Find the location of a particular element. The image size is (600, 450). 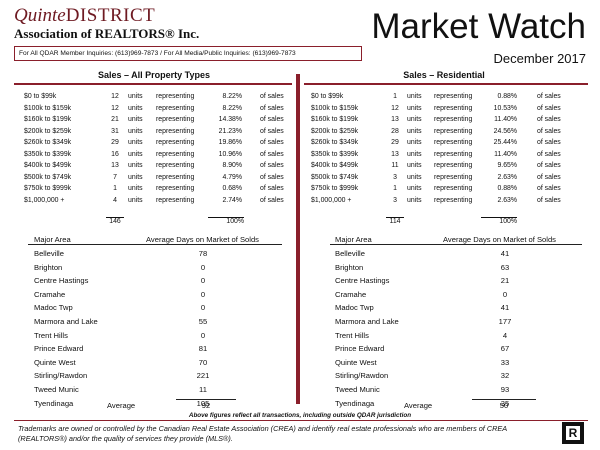

page-title: Market Watch is located at coordinates (478, 26).